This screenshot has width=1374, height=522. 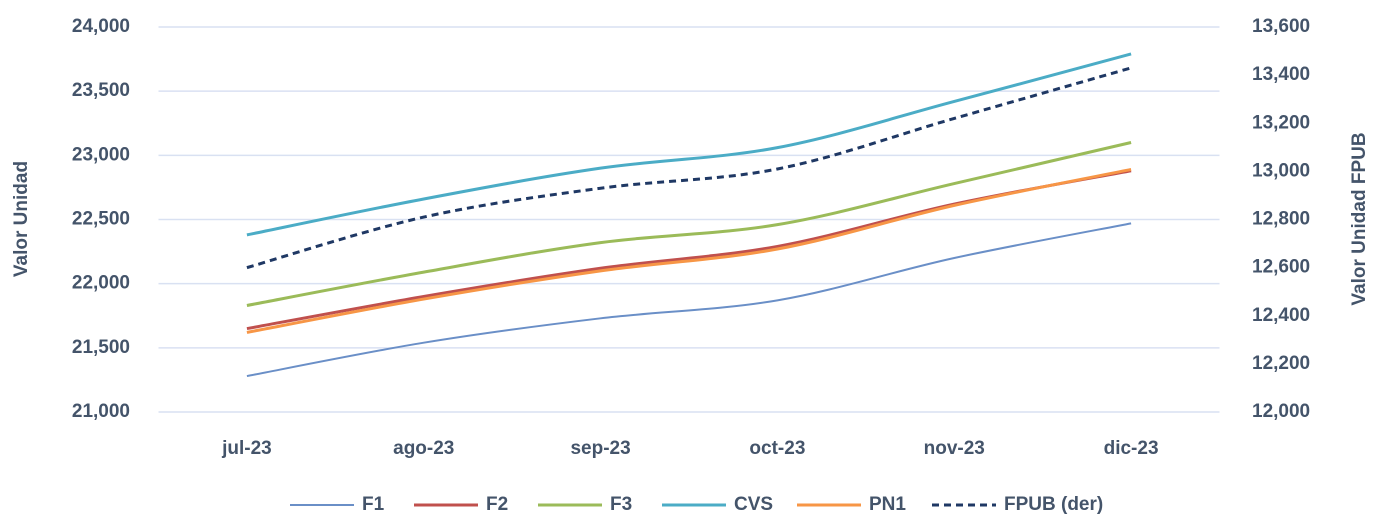 What do you see at coordinates (1281, 122) in the screenshot?
I see `y2-tick-label: 13,200` at bounding box center [1281, 122].